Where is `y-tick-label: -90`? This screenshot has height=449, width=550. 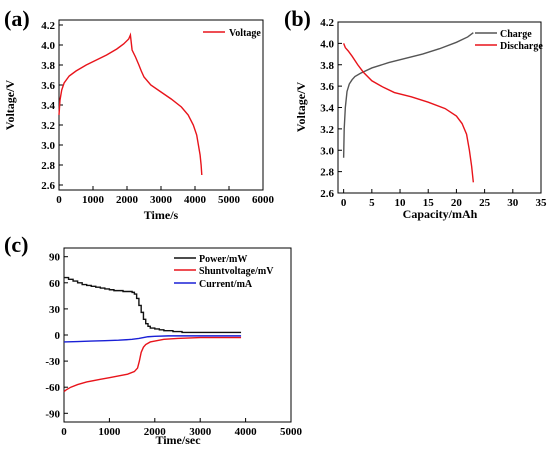
y-tick-label: -90 is located at coordinates (52, 414).